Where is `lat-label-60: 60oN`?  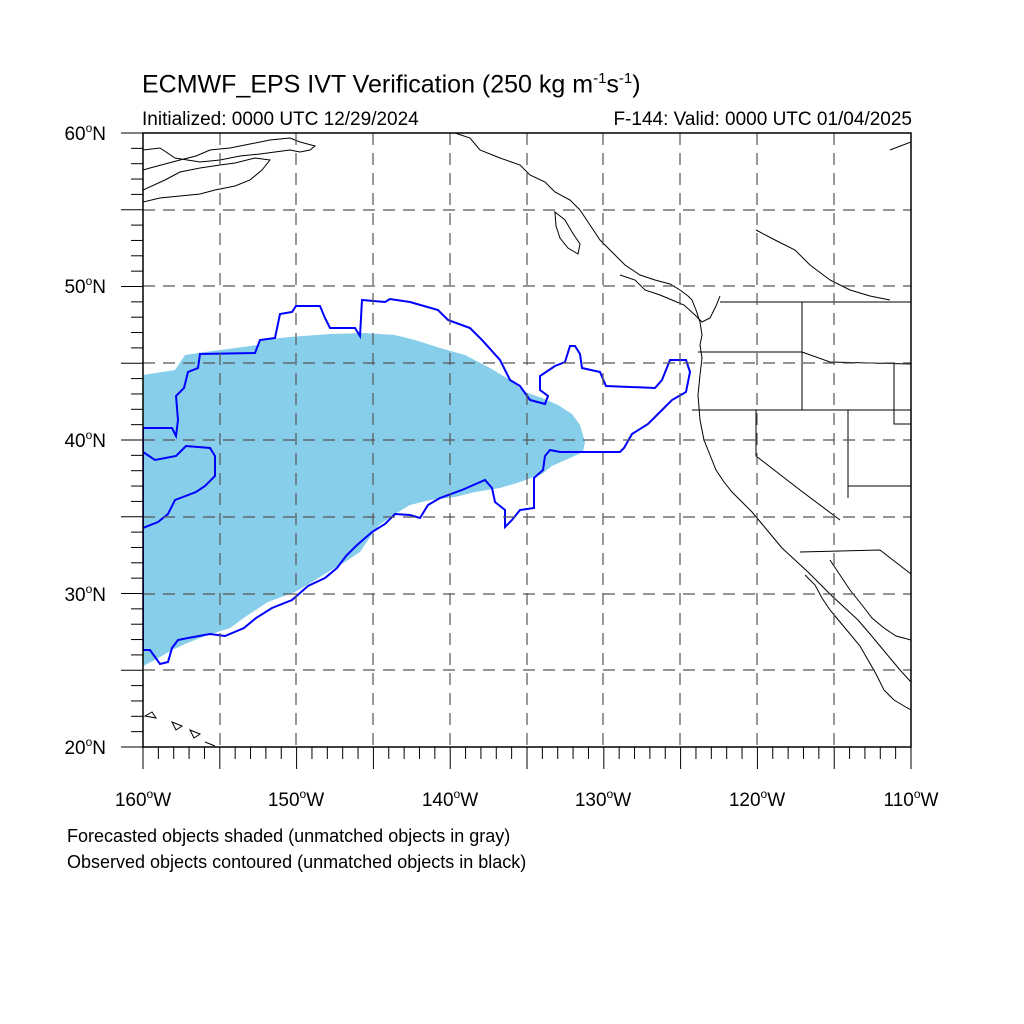
lat-label-60: 60oN is located at coordinates (85, 133).